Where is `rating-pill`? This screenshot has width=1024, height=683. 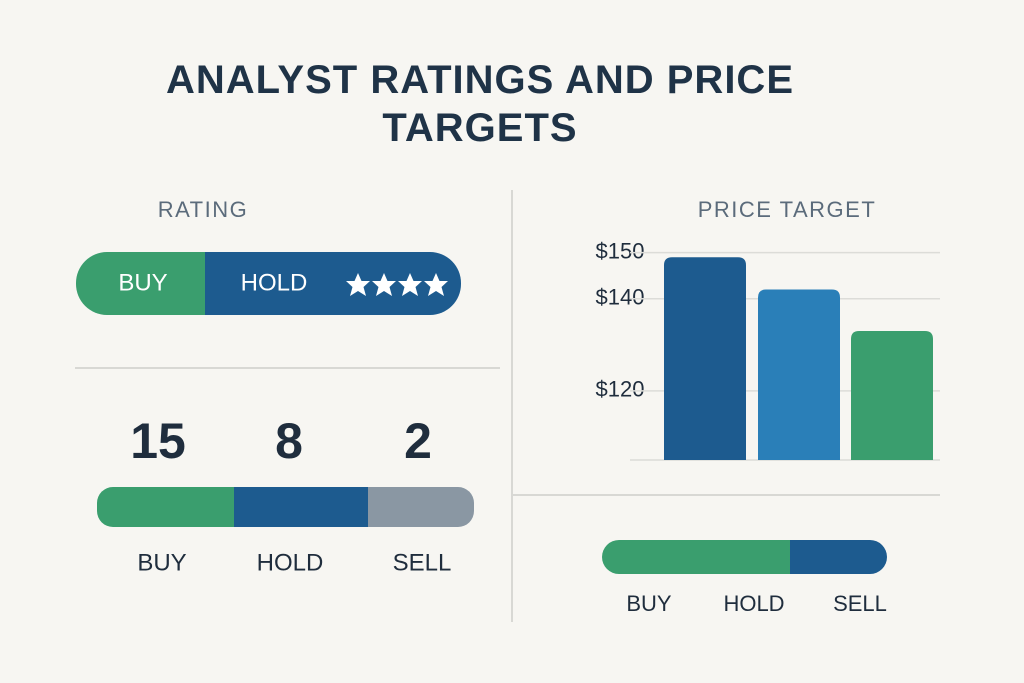 rating-pill is located at coordinates (268, 283).